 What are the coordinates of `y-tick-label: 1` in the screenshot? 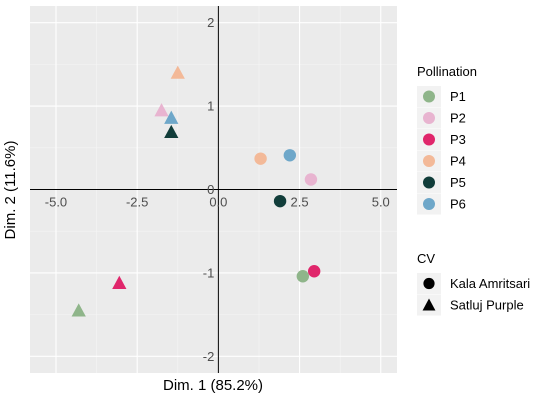 It's located at (210, 106).